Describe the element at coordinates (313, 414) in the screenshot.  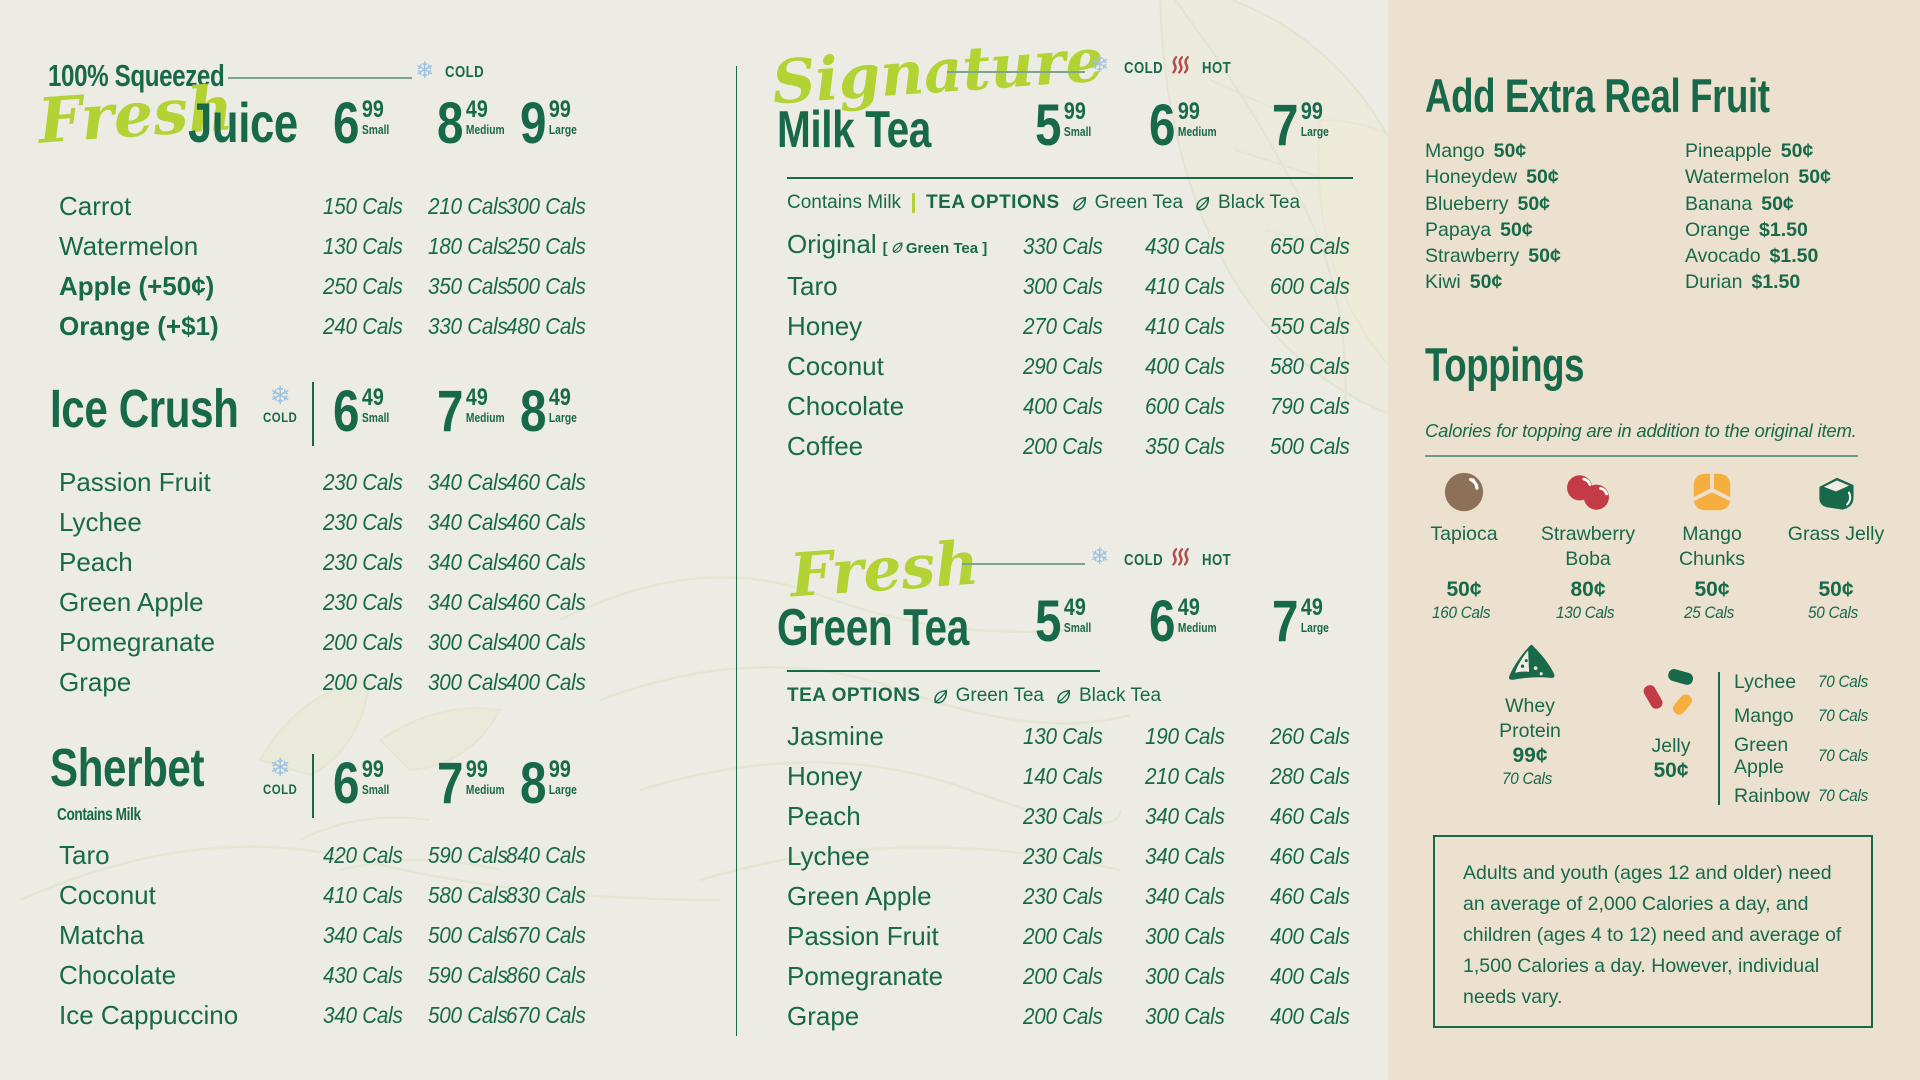
I see `price-divider` at that location.